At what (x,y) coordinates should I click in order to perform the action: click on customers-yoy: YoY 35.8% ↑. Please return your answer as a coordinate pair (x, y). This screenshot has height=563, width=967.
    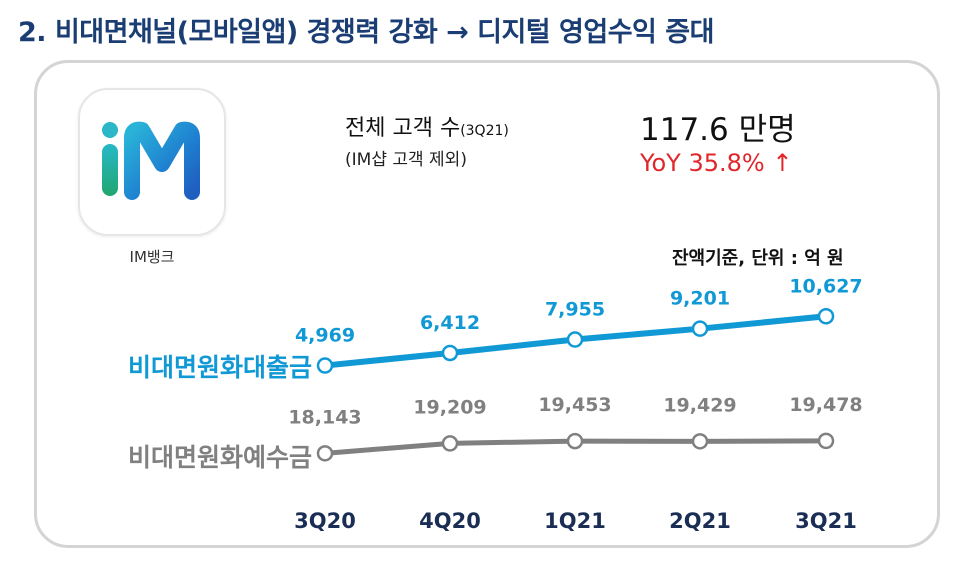
    Looking at the image, I should click on (716, 163).